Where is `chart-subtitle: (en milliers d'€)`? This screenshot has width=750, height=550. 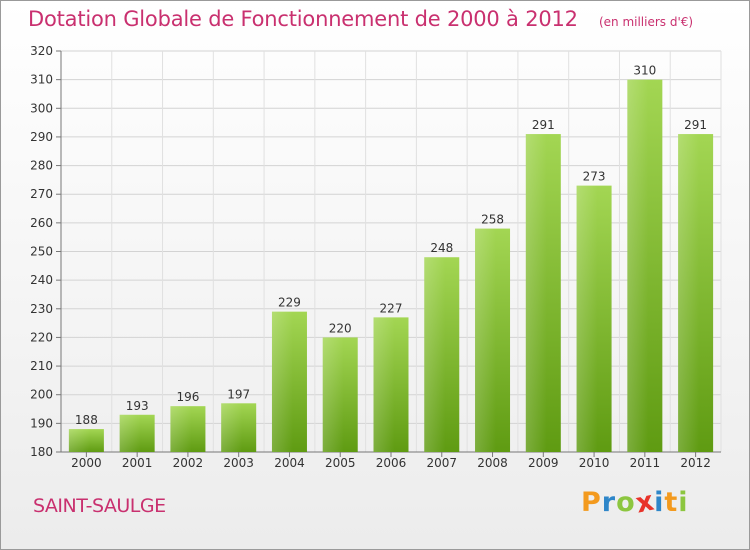
chart-subtitle: (en milliers d'€) is located at coordinates (646, 22).